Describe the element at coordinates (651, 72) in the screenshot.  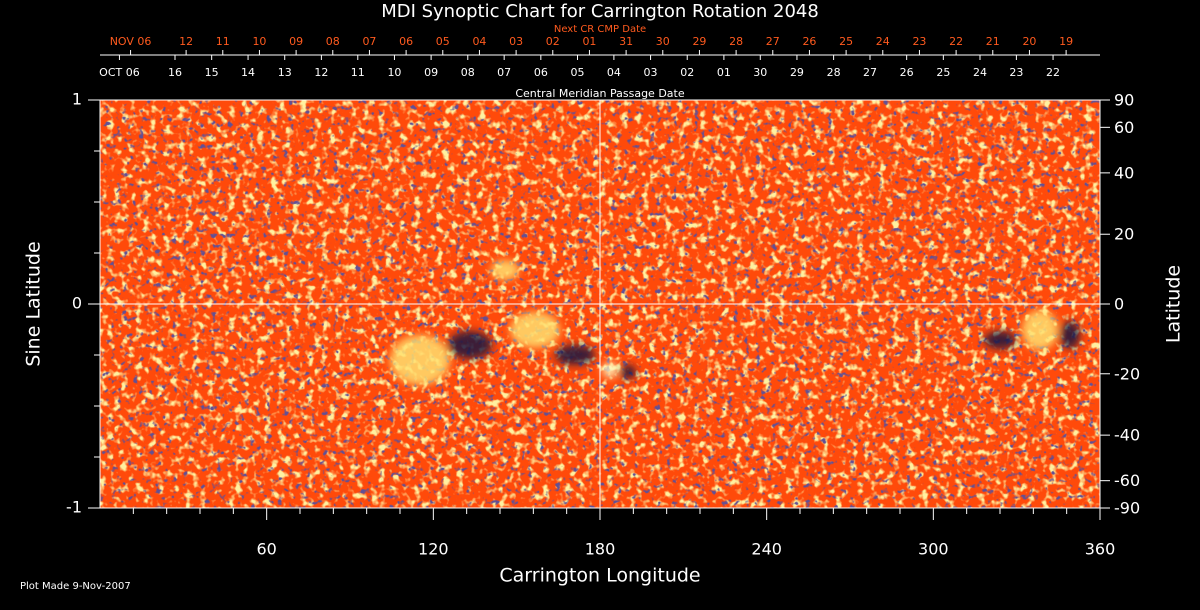
I see `date-axis-label: 03` at that location.